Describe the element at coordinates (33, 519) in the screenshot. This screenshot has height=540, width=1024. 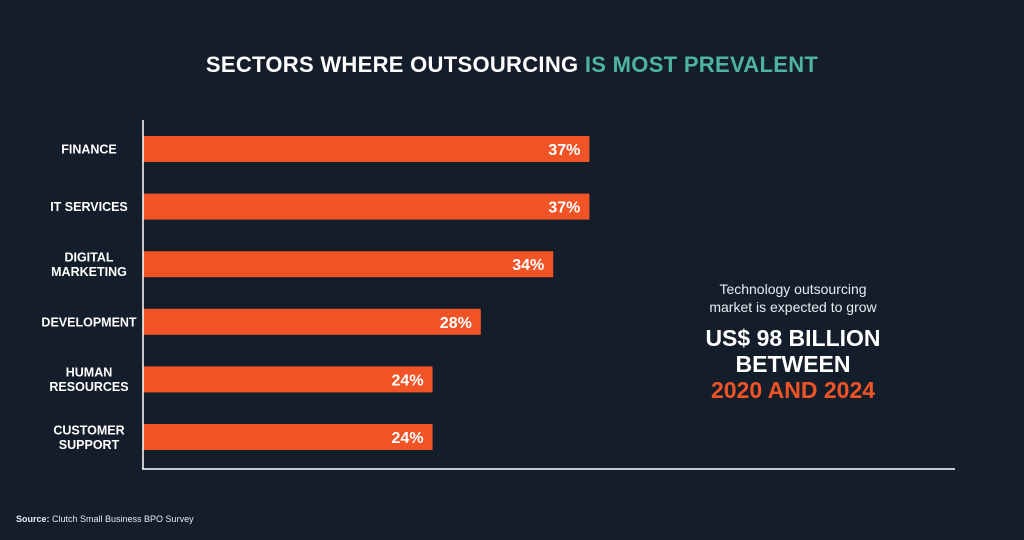
I see `source-label: Source:` at that location.